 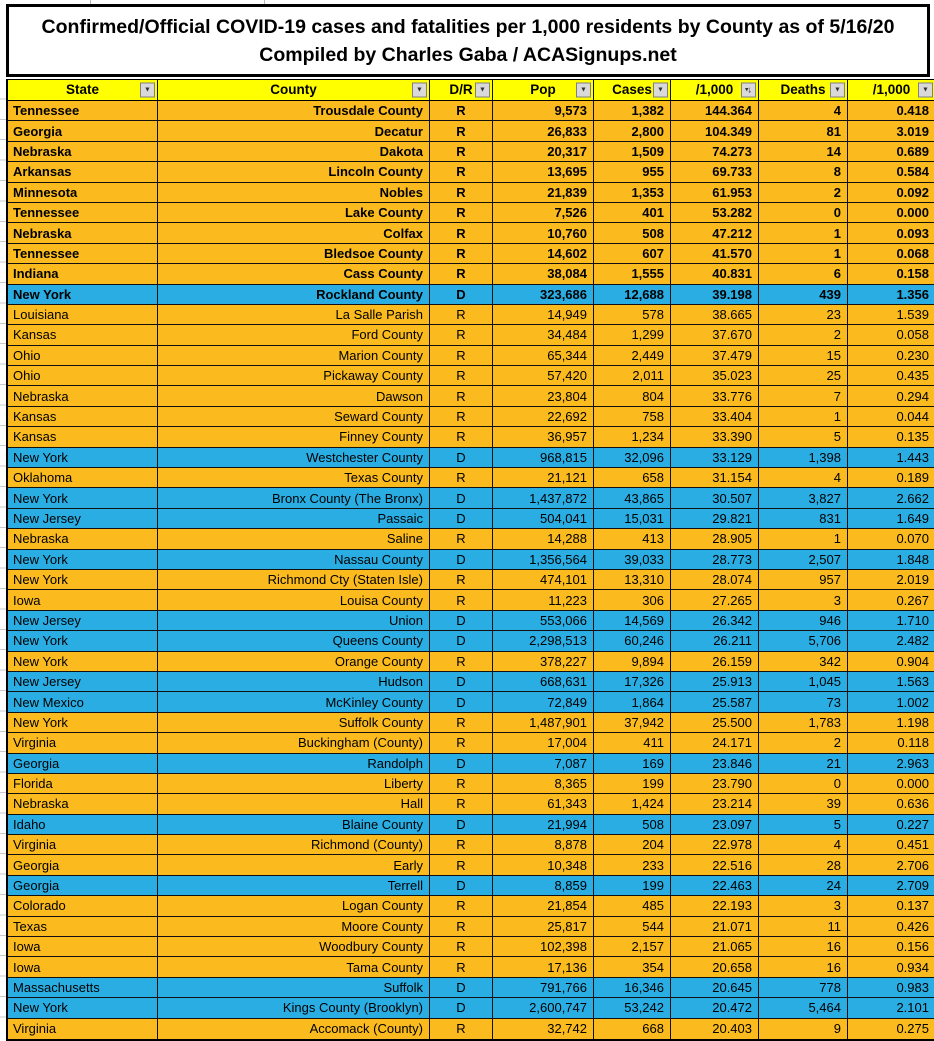 What do you see at coordinates (912, 600) in the screenshot?
I see `cell-deaths_per_1000: 0.267` at bounding box center [912, 600].